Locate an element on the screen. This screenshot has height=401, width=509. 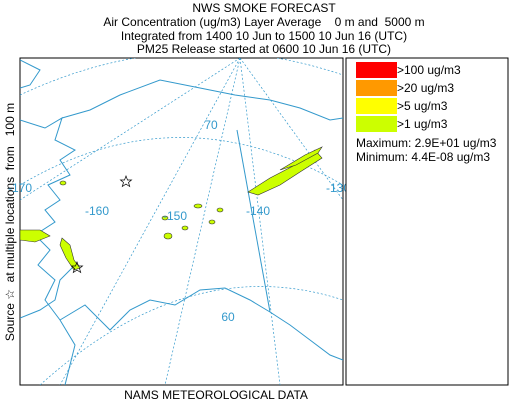
map-label: -170 is located at coordinates (20, 188).